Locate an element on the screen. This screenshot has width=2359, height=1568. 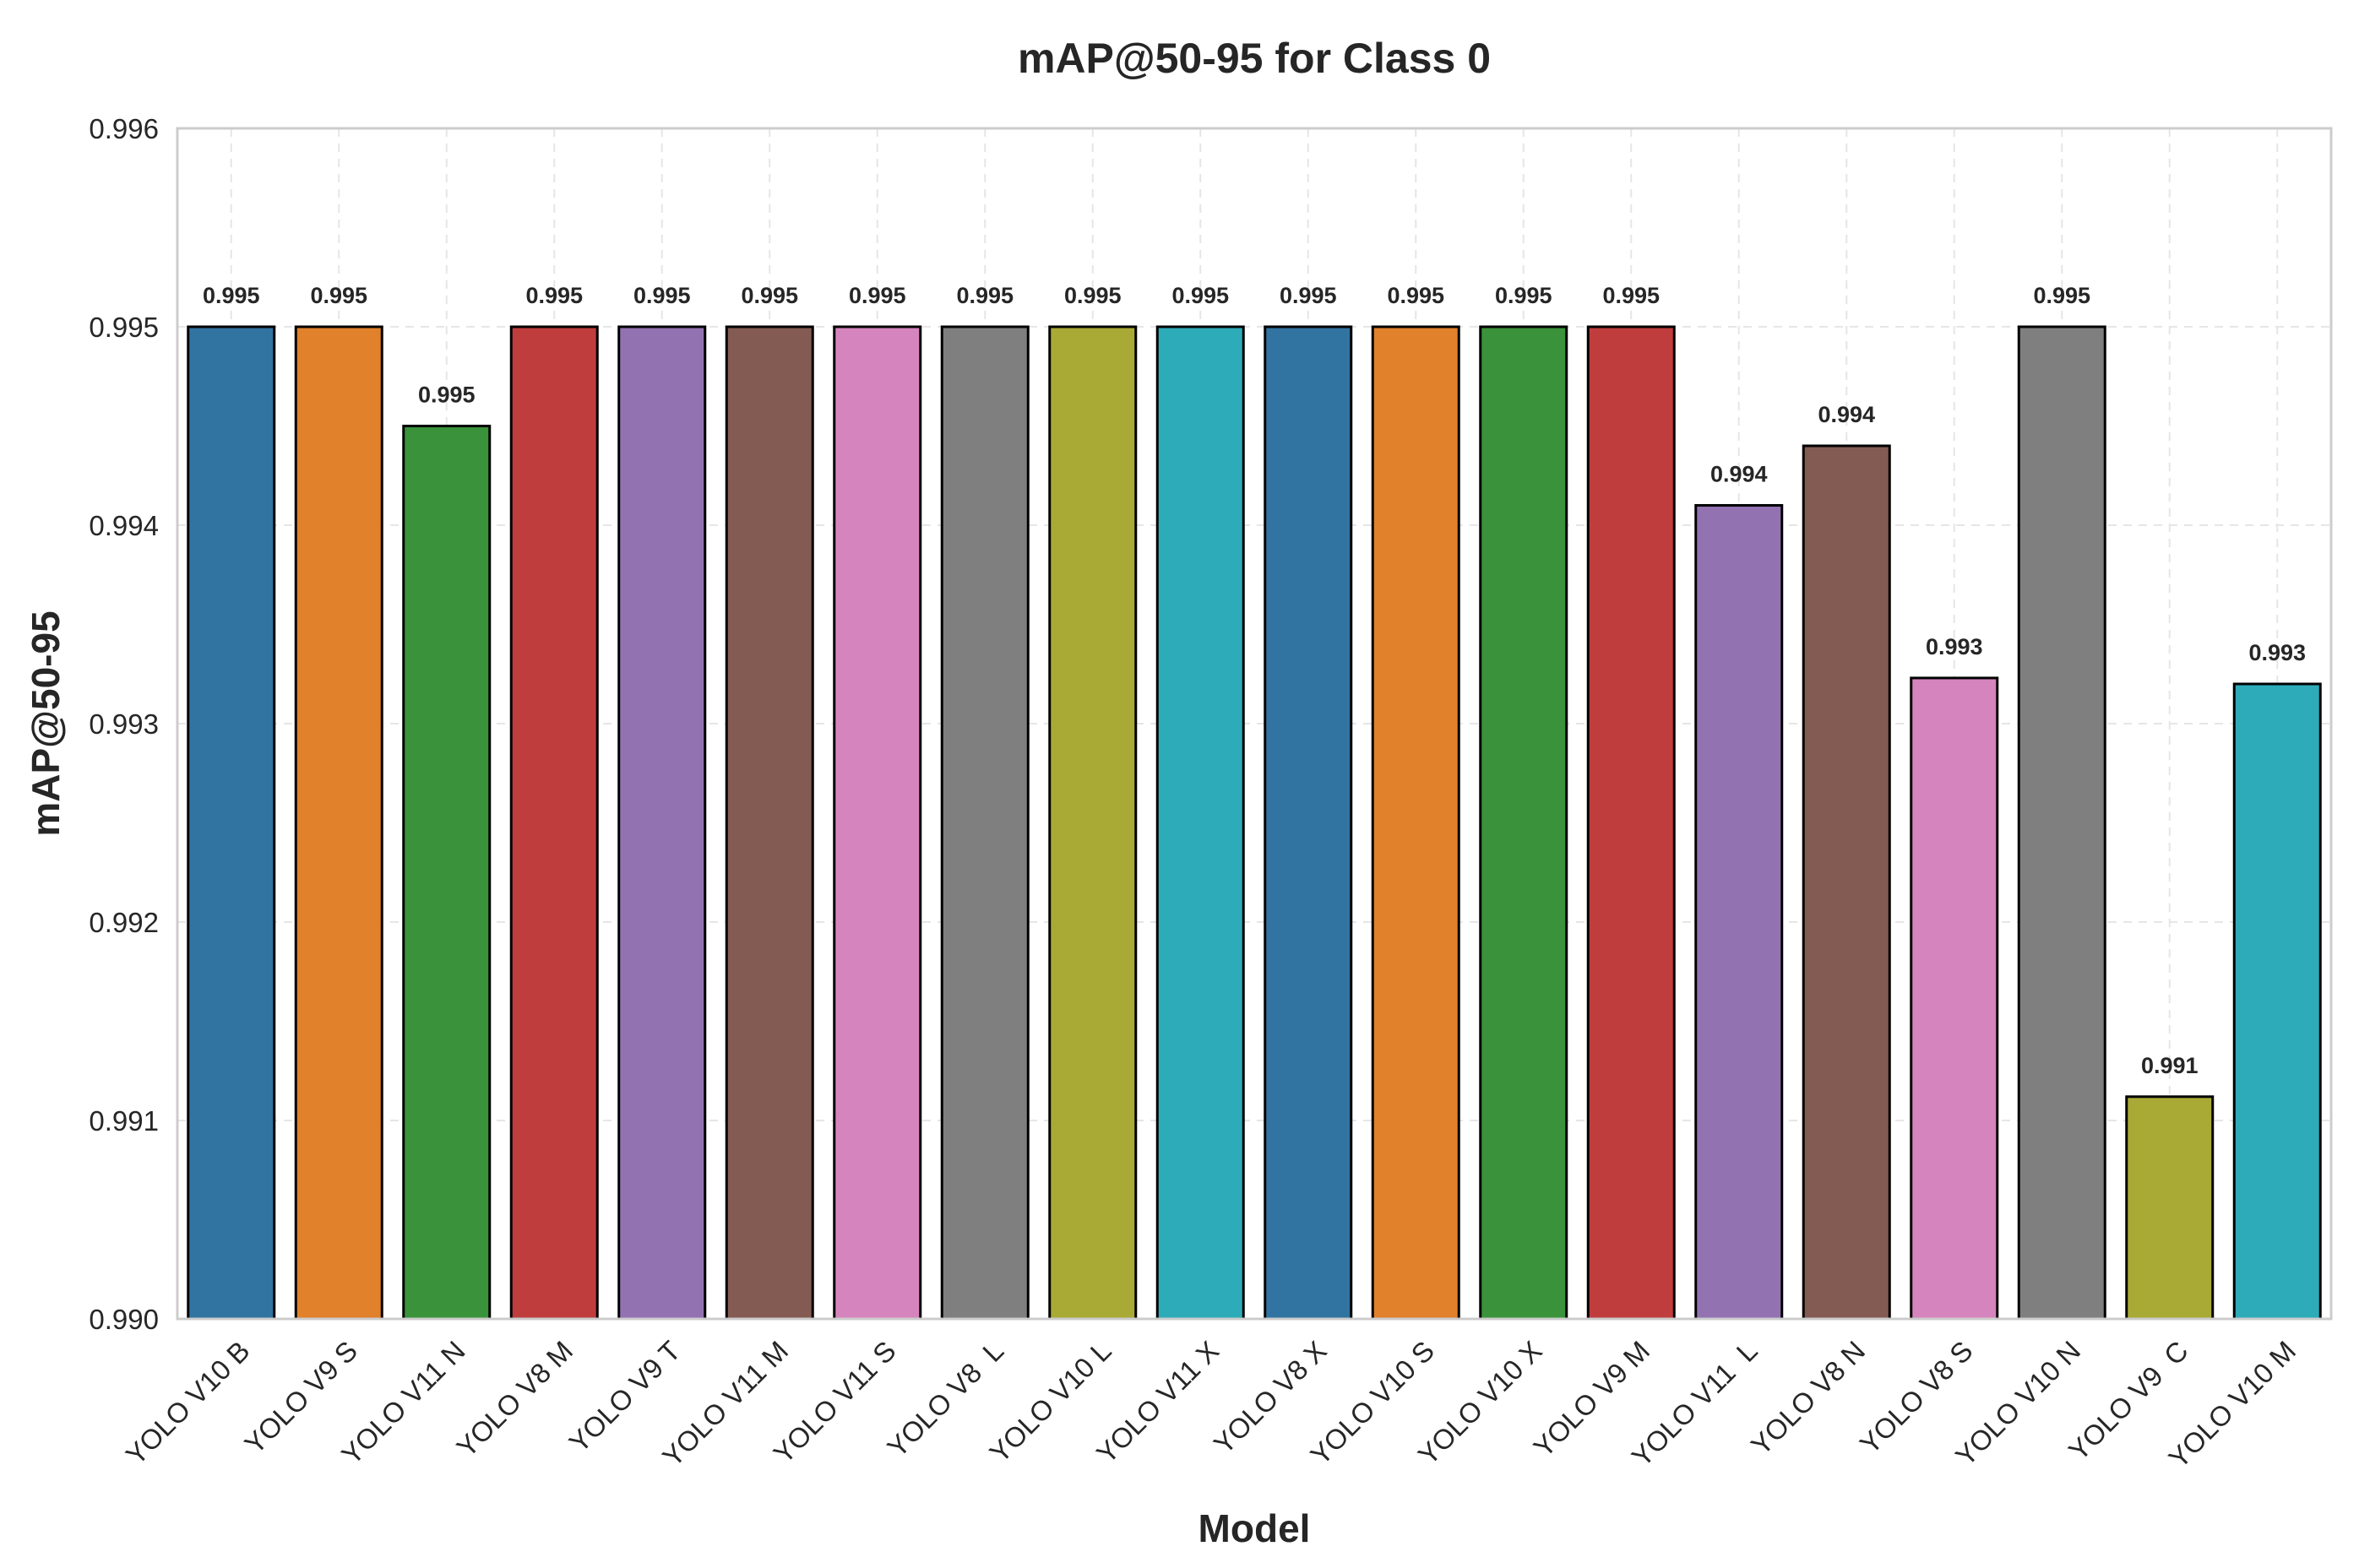
y-axis-ticks: 0.990 0.991 0.992 0.993 0.994 0.995 0.996 is located at coordinates (124, 724).